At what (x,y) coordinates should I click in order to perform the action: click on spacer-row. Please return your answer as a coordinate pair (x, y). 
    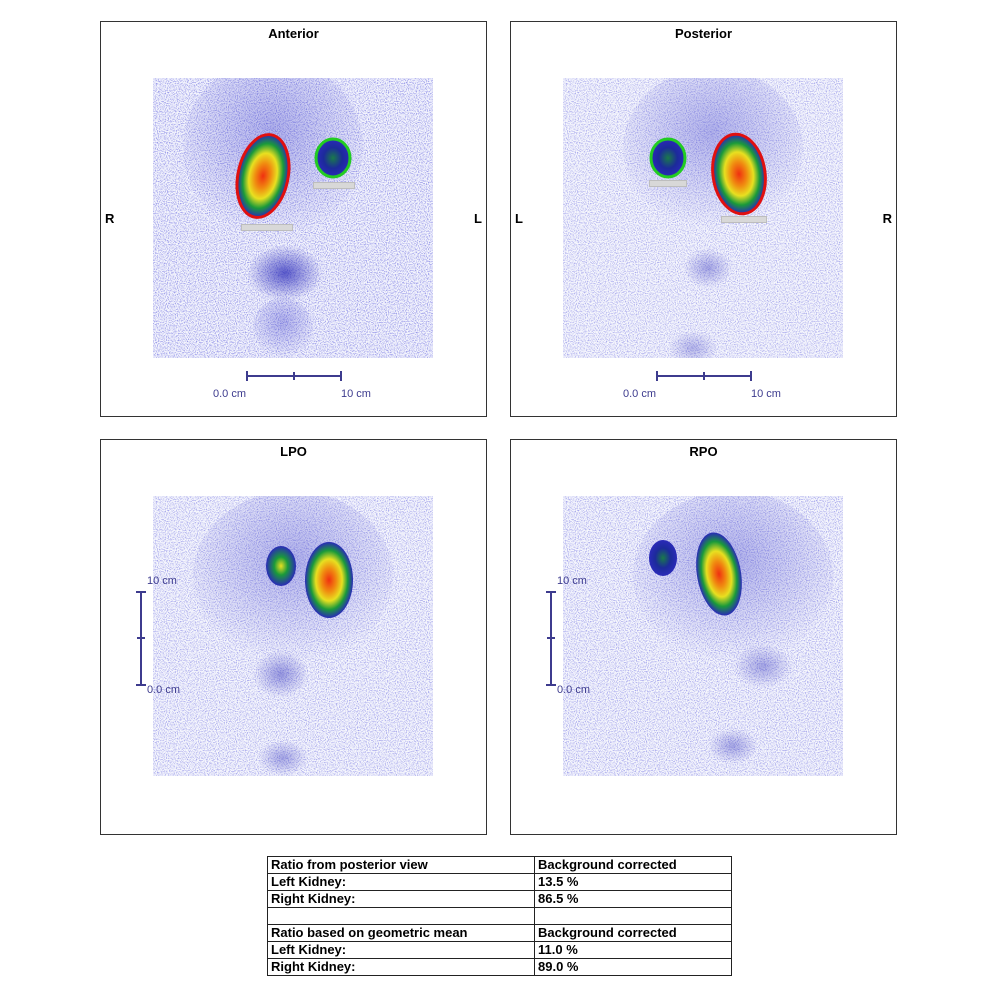
    Looking at the image, I should click on (499, 916).